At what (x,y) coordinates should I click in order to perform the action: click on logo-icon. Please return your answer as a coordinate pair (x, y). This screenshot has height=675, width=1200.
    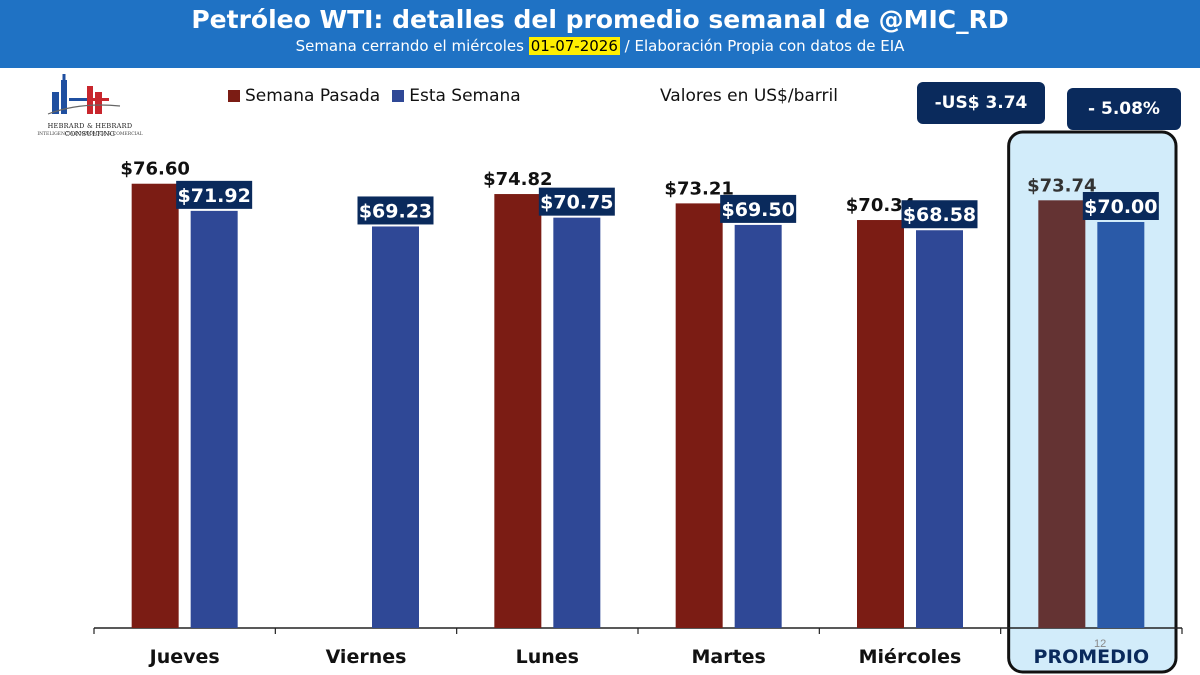
    Looking at the image, I should click on (84, 94).